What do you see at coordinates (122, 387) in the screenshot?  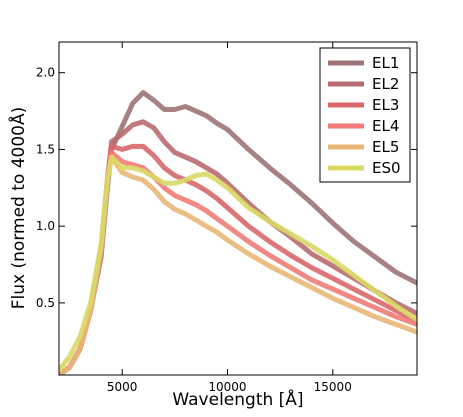 I see `x-tick-label: 5000` at bounding box center [122, 387].